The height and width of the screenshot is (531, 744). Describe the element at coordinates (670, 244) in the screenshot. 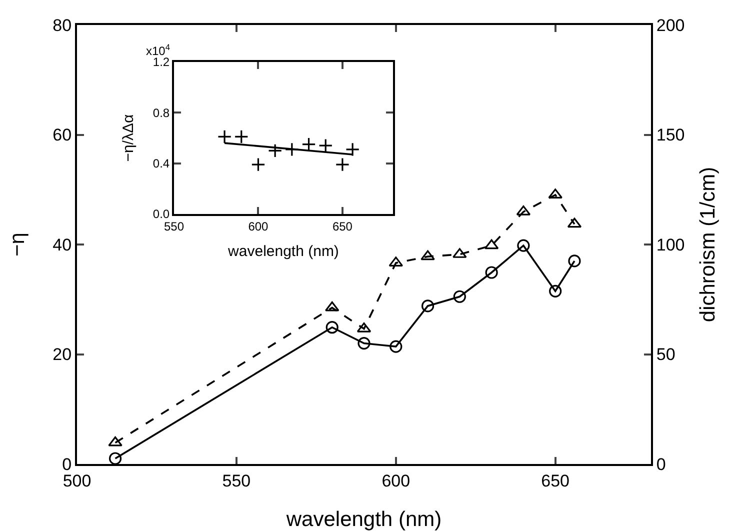

I see `y2-tick-label: 100` at that location.